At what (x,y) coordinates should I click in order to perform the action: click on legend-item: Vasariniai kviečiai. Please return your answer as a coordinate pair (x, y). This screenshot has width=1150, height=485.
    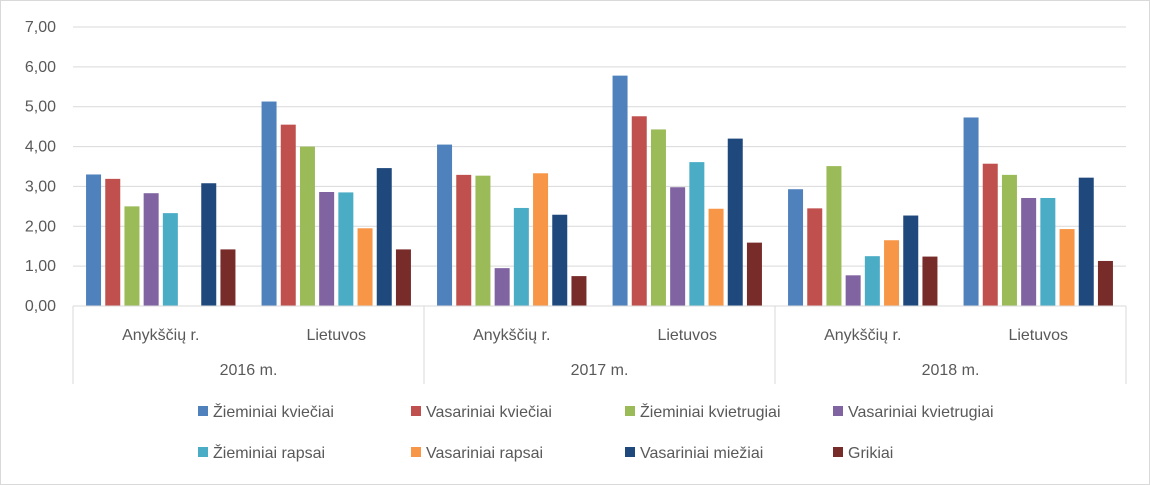
    Looking at the image, I should click on (481, 412).